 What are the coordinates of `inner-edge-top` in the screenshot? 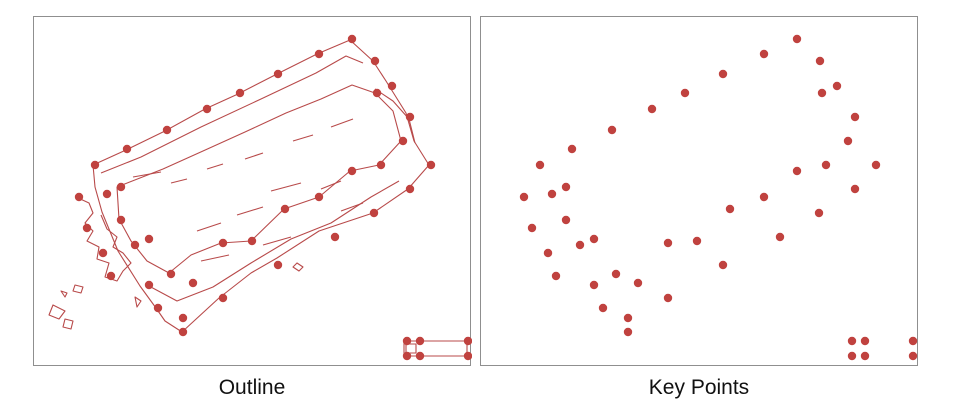 It's located at (232, 114).